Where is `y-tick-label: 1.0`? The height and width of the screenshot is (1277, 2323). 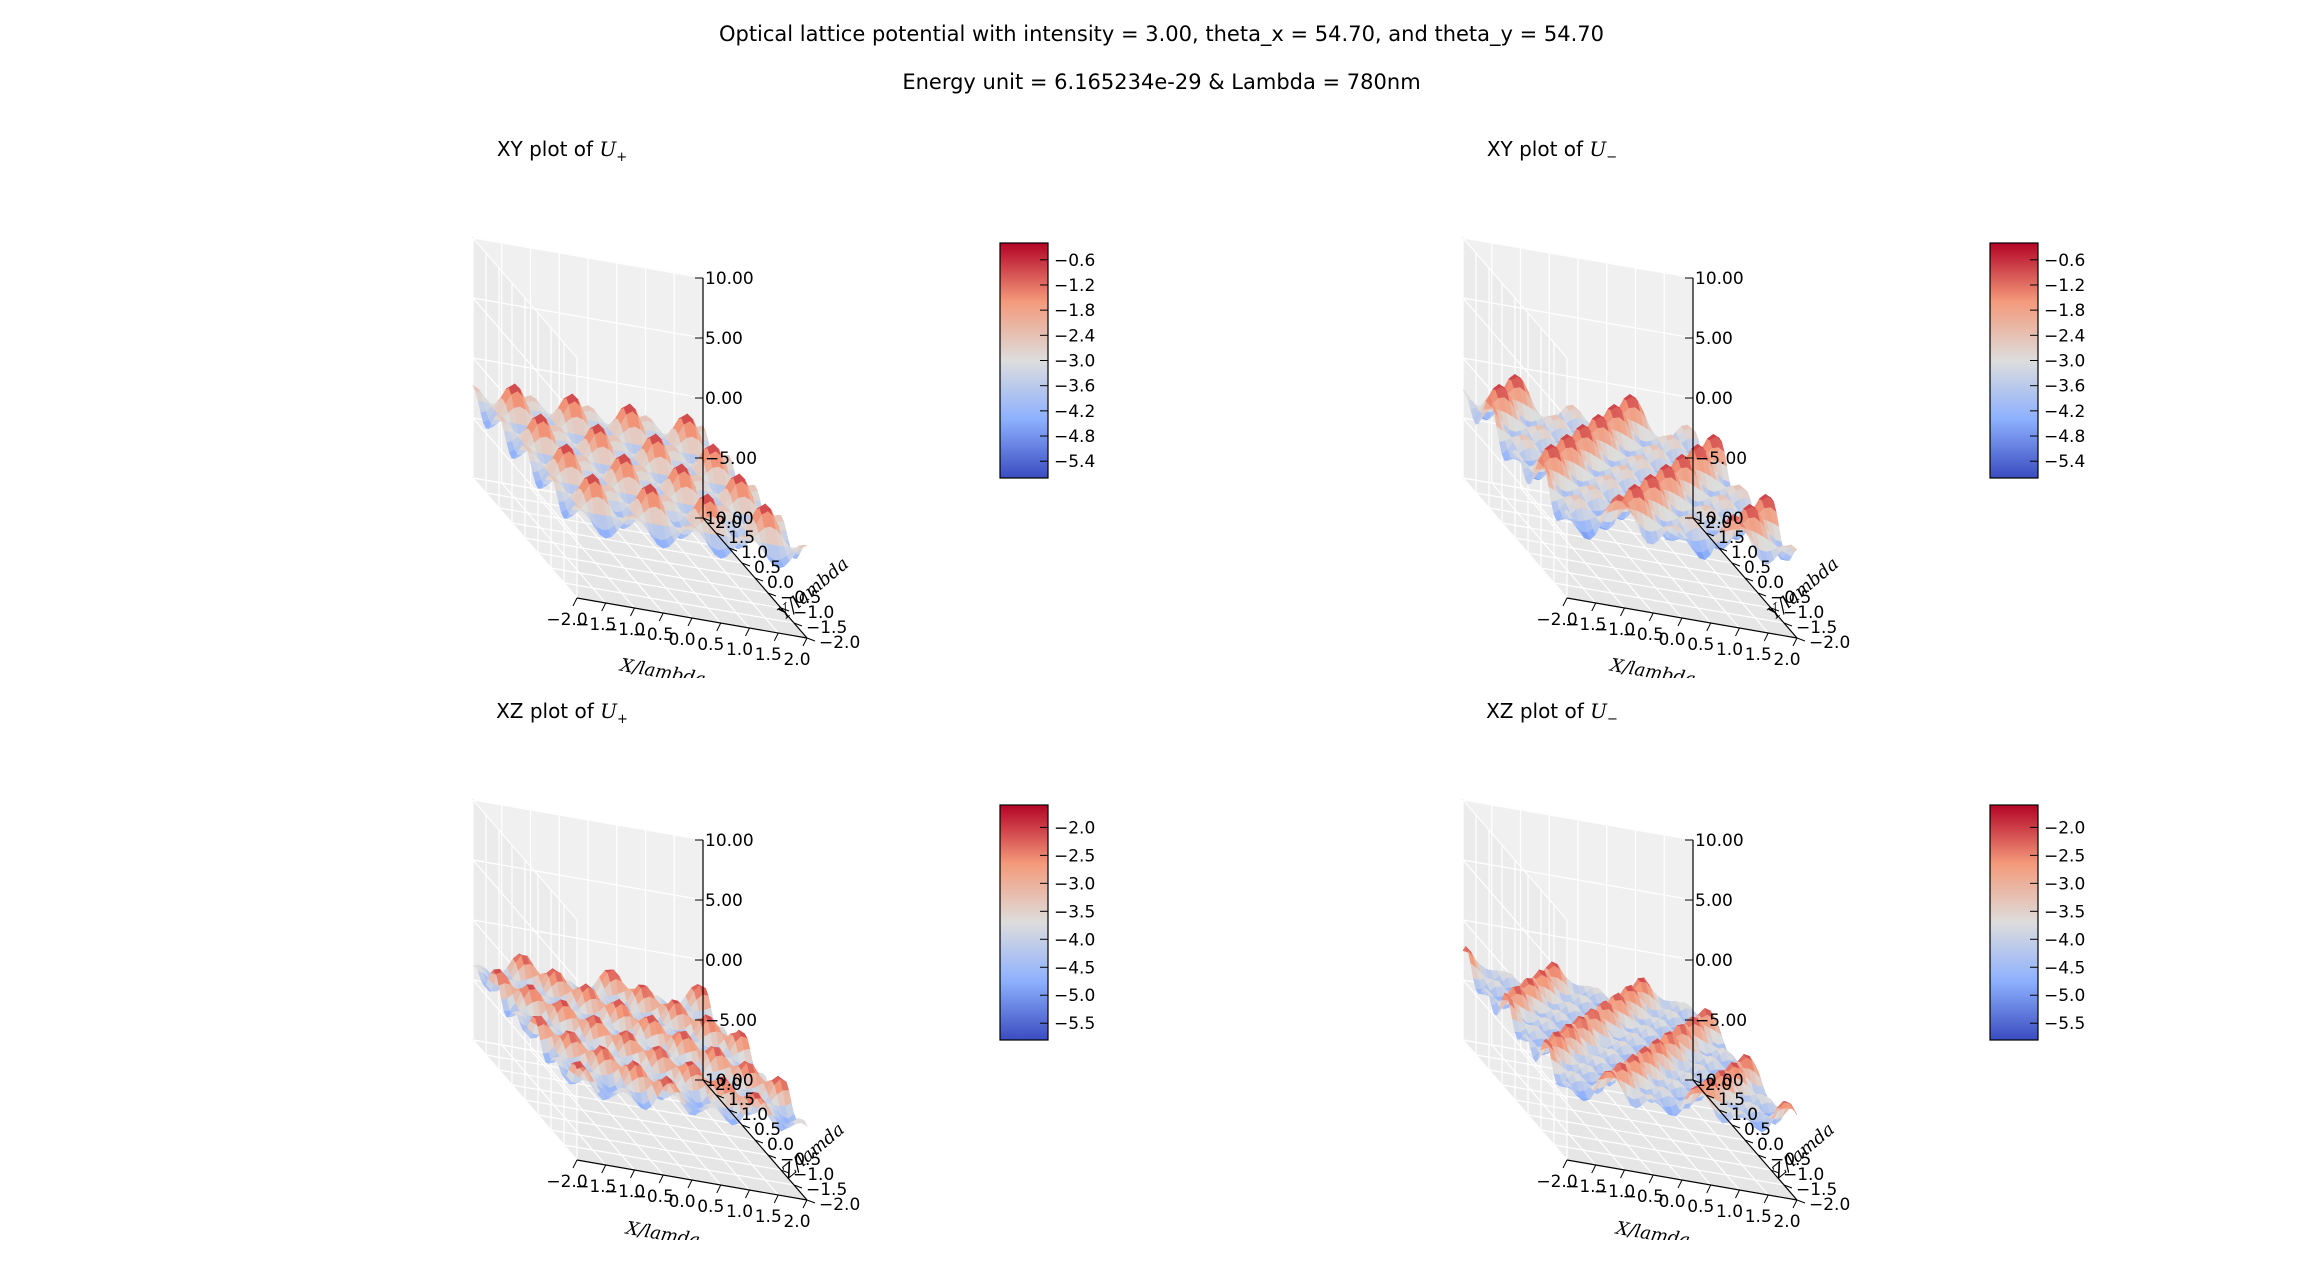
y-tick-label: 1.0 is located at coordinates (754, 553).